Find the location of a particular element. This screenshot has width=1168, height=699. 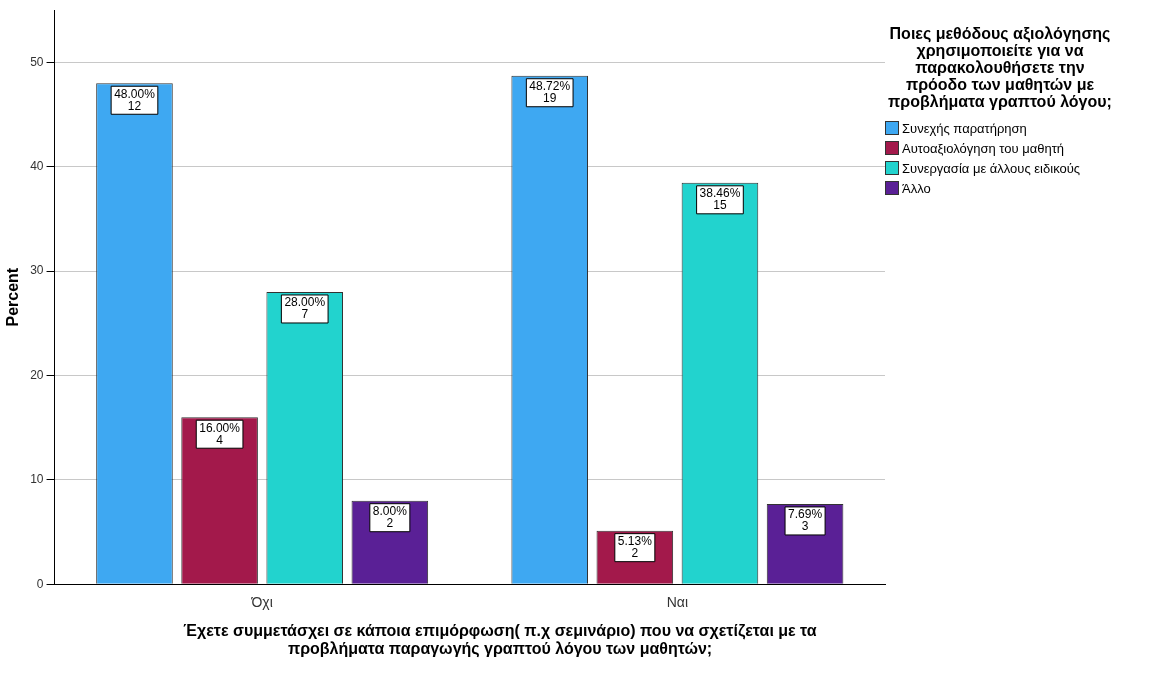

y-tick-label: 40 is located at coordinates (37, 166).